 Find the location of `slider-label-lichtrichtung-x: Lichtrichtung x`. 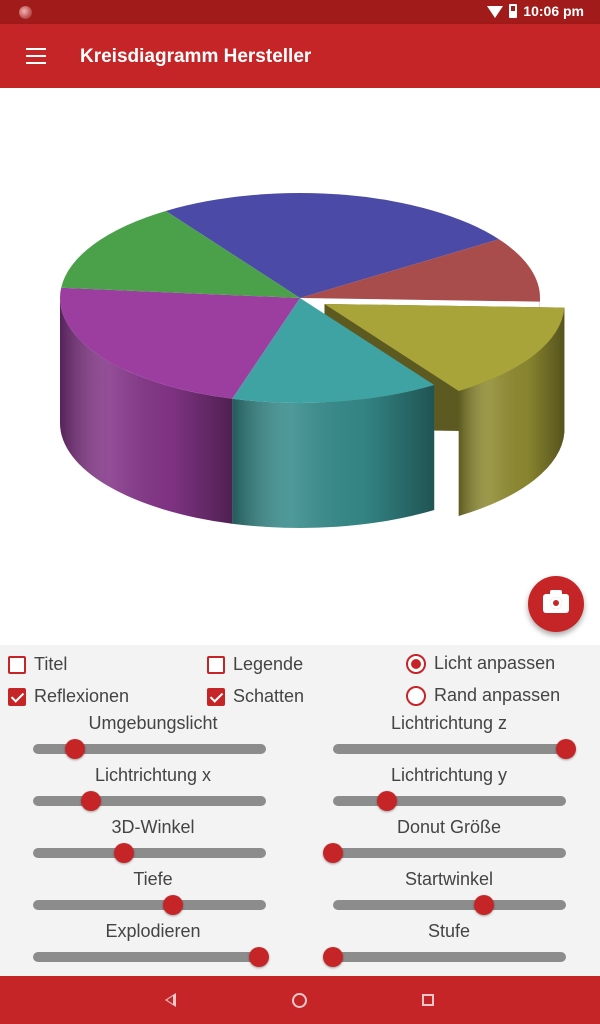

slider-label-lichtrichtung-x: Lichtrichtung x is located at coordinates (153, 775).